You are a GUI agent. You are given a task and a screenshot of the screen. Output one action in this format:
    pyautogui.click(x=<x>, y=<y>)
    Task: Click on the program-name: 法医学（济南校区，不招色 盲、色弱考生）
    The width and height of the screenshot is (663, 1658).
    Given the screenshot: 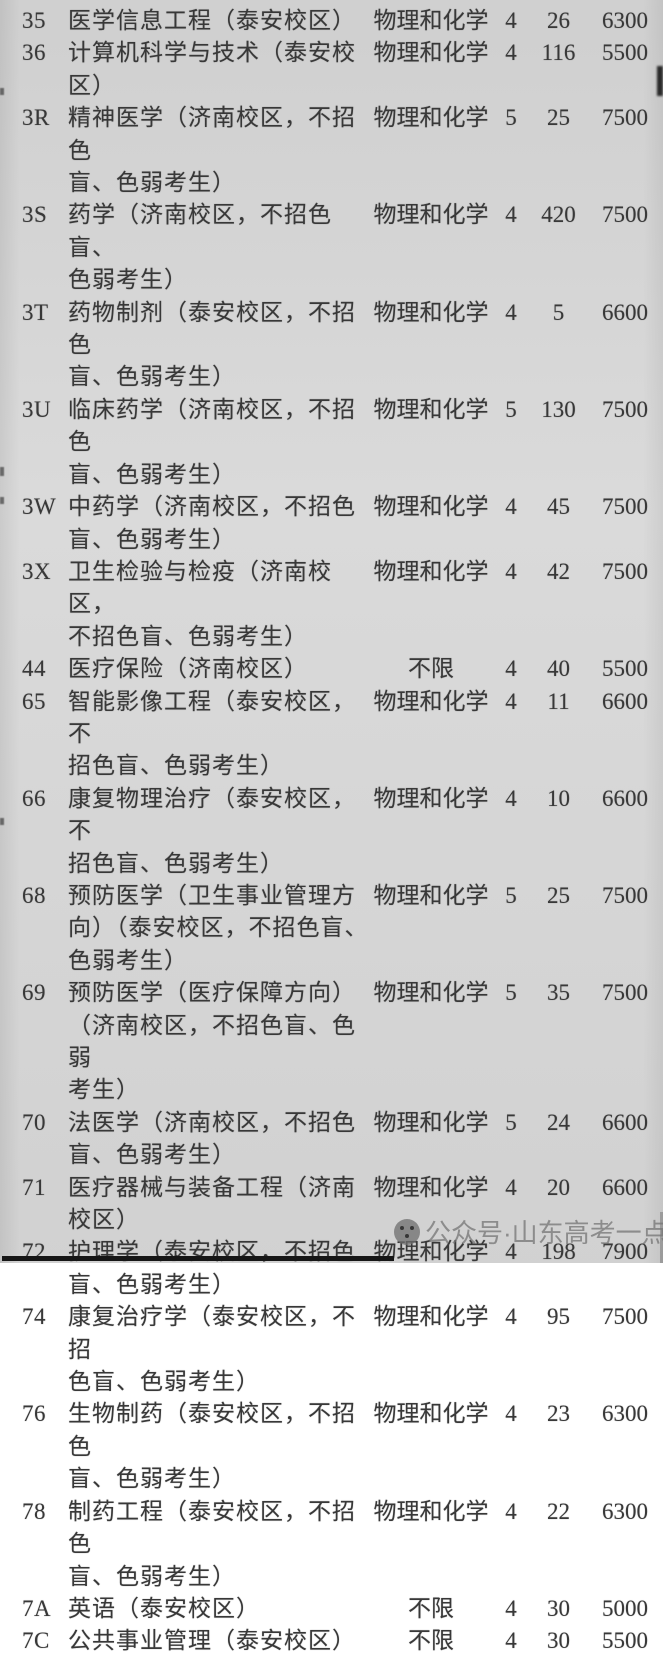 What is the action you would take?
    pyautogui.click(x=212, y=1138)
    